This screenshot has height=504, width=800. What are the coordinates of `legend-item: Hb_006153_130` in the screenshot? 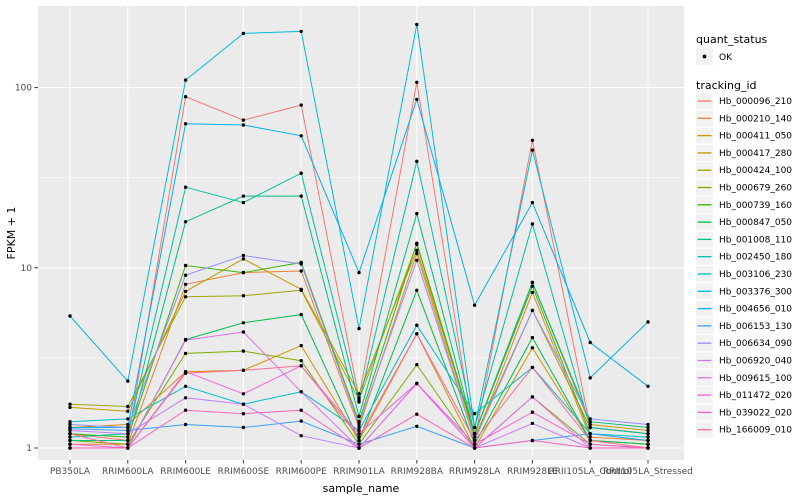 It's located at (744, 325).